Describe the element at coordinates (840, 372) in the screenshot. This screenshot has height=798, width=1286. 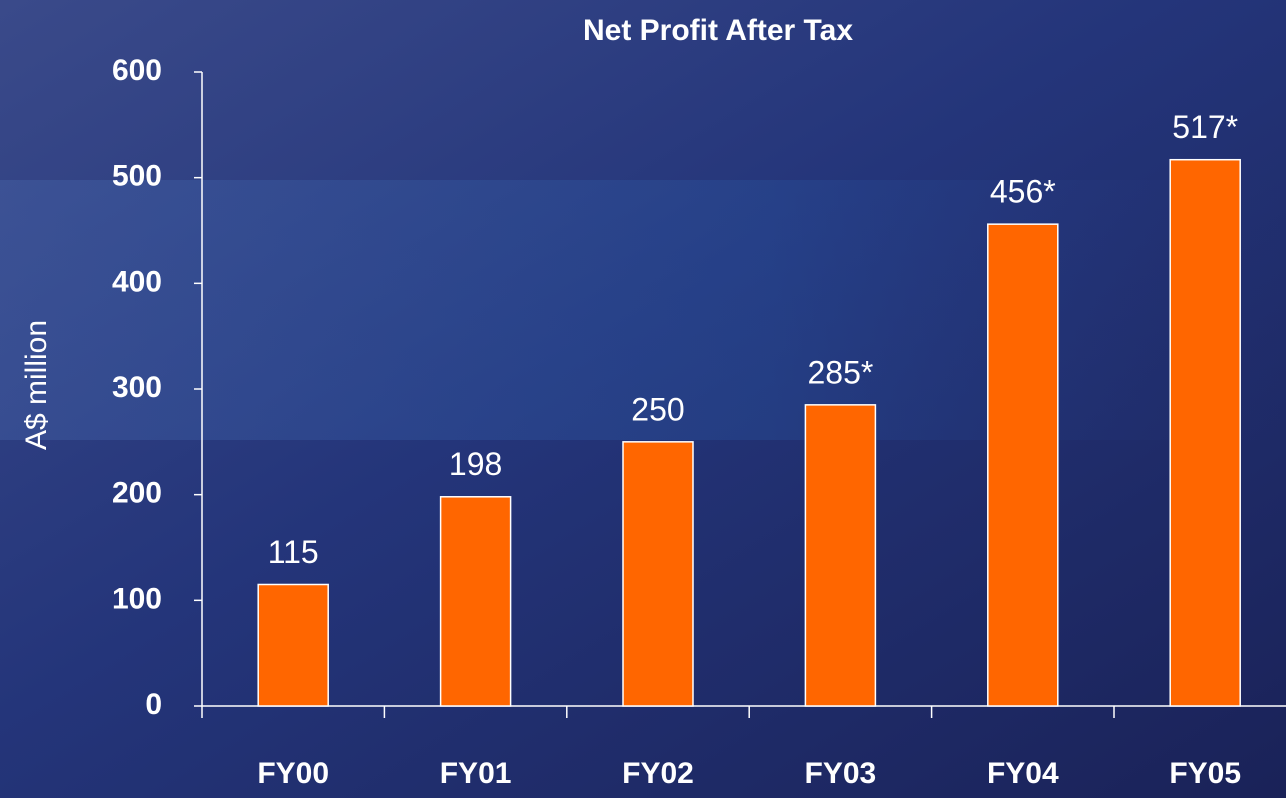
I see `value-label: 285*` at that location.